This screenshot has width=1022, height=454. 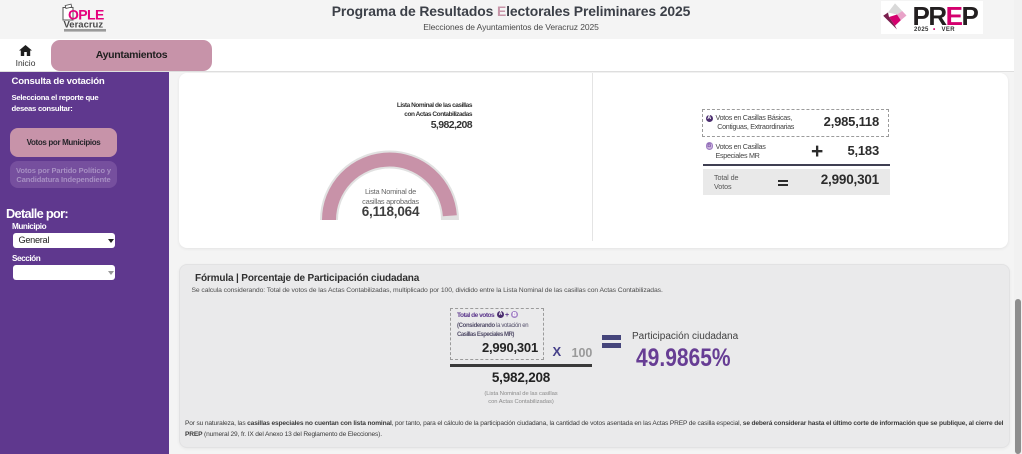 I want to click on svg-text: VER, so click(x=949, y=30).